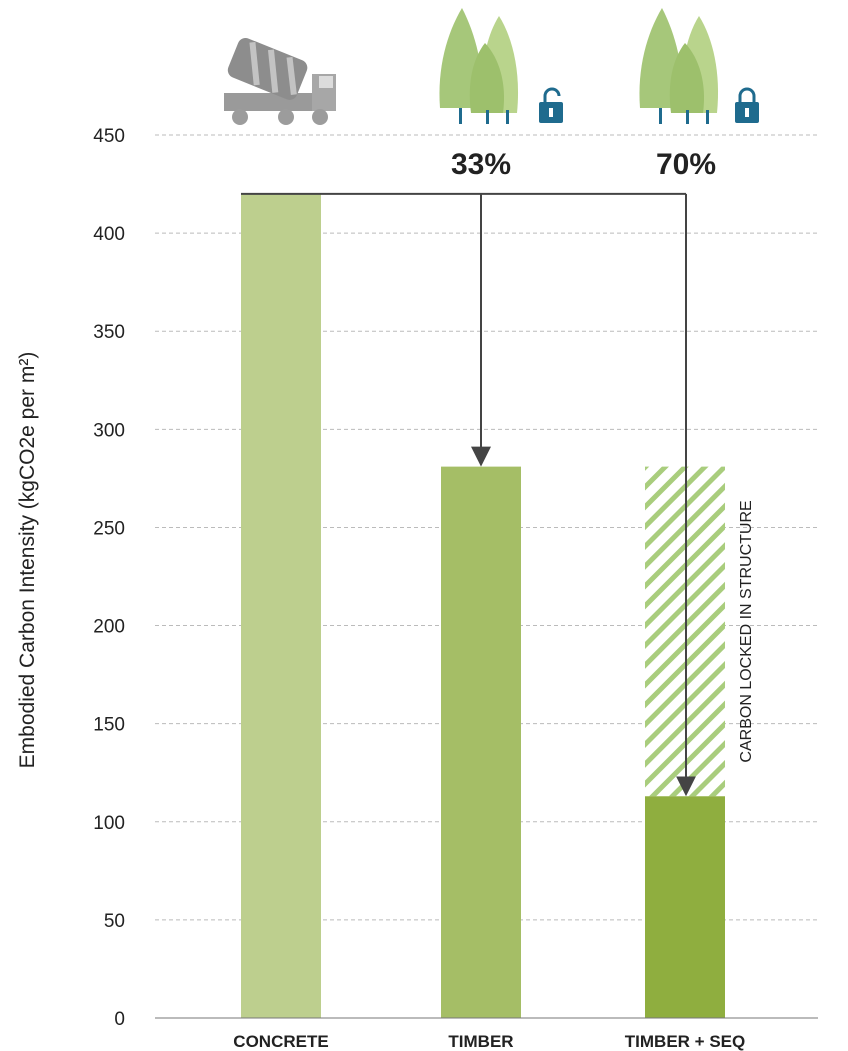 The height and width of the screenshot is (1051, 848). Describe the element at coordinates (280, 1041) in the screenshot. I see `x-tick-label: CONCRETE` at that location.